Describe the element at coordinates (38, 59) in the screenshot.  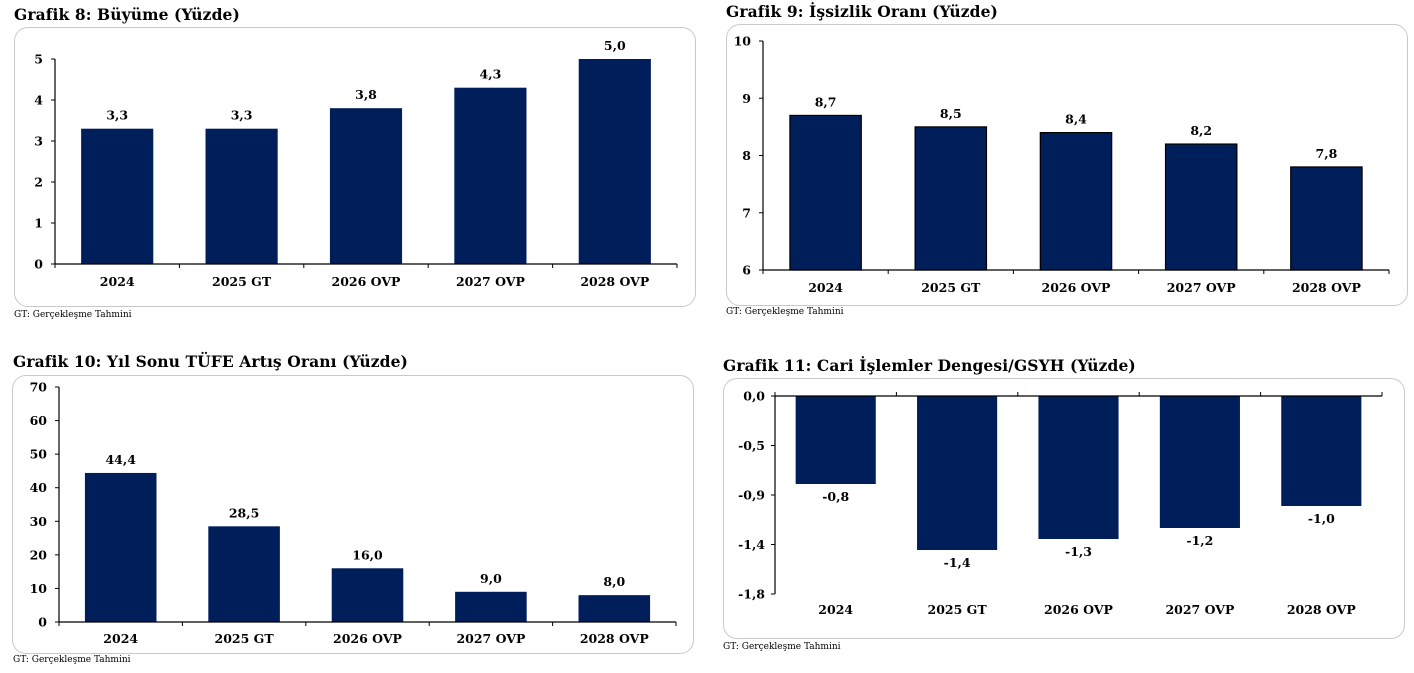
I see `y-tick-label: 5` at that location.